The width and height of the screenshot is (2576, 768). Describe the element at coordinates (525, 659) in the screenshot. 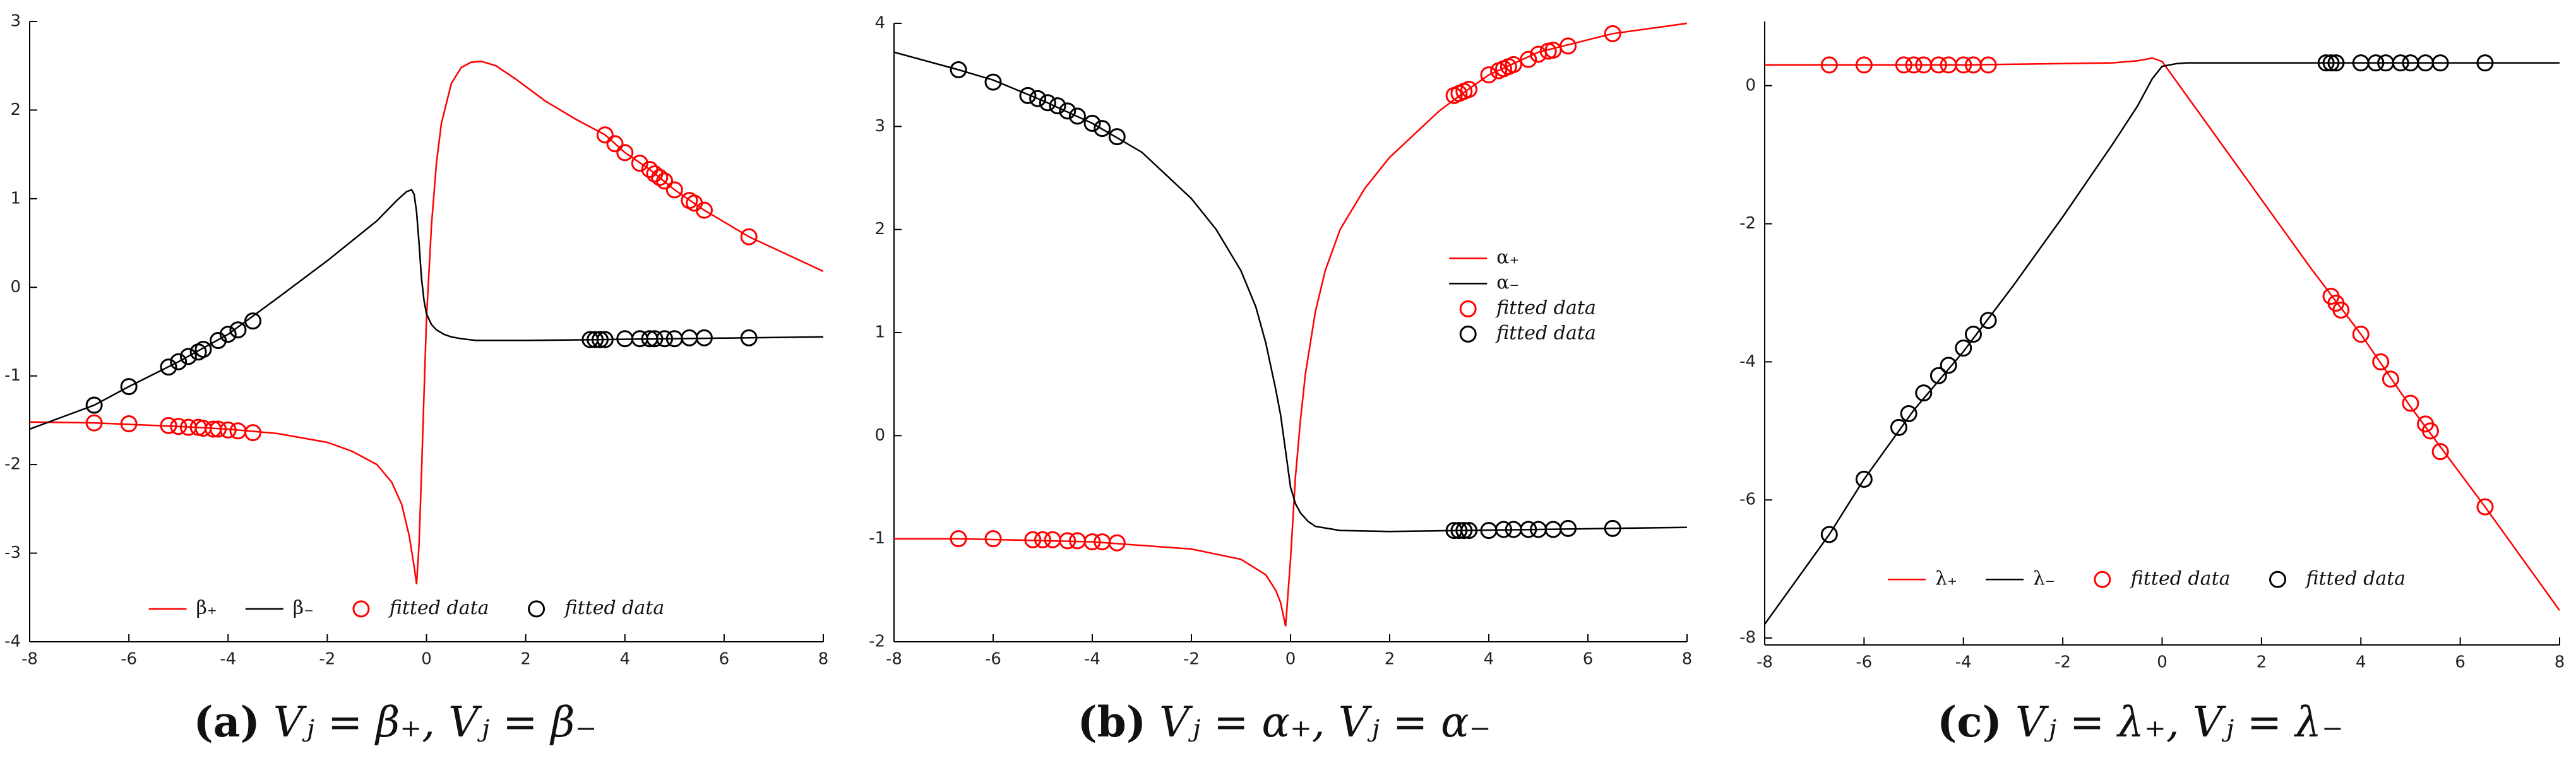

I see `x-tick-label: 2` at that location.